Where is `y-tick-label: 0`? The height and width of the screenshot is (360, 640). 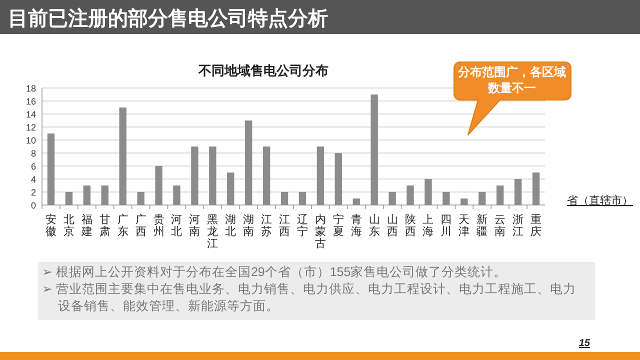
y-tick-label: 0 is located at coordinates (33, 205).